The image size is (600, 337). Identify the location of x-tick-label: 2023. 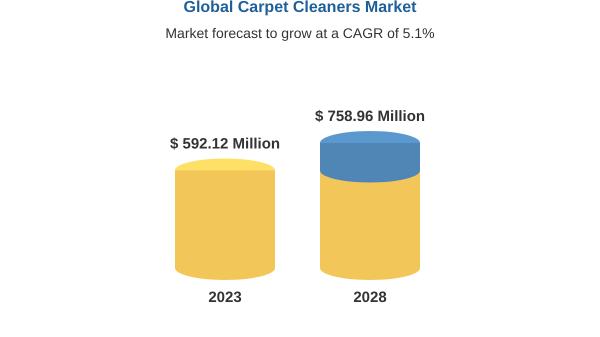
(225, 297).